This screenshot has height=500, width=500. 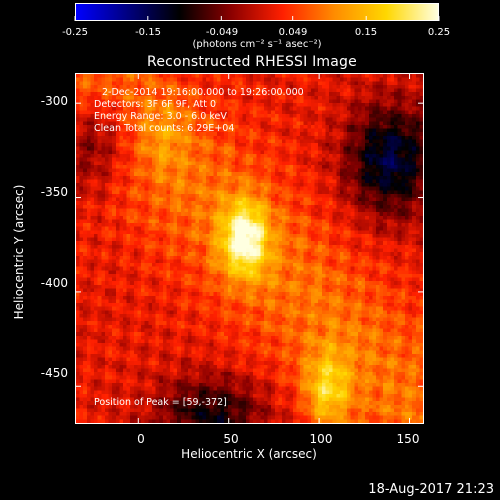 I want to click on y-axis-label: Heliocentric Y (arcsec), so click(x=19, y=252).